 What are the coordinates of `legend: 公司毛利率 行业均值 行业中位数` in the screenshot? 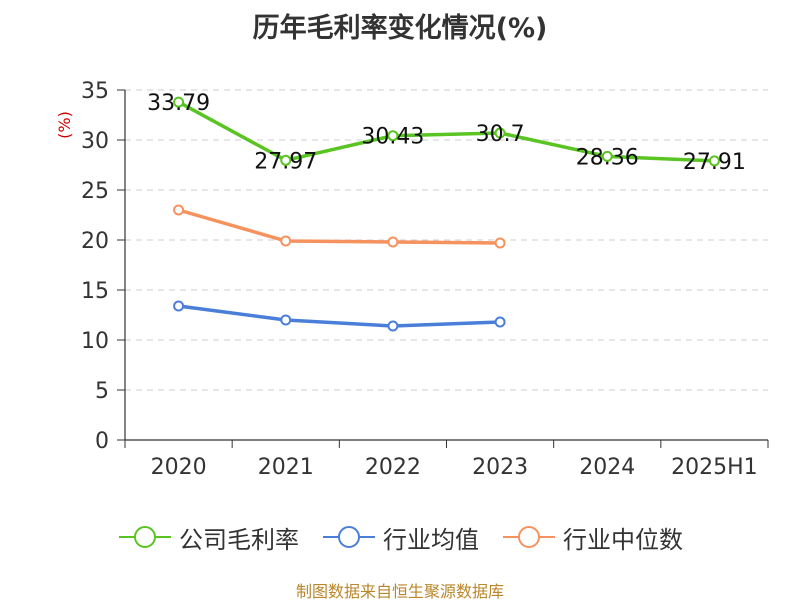 It's located at (400, 537).